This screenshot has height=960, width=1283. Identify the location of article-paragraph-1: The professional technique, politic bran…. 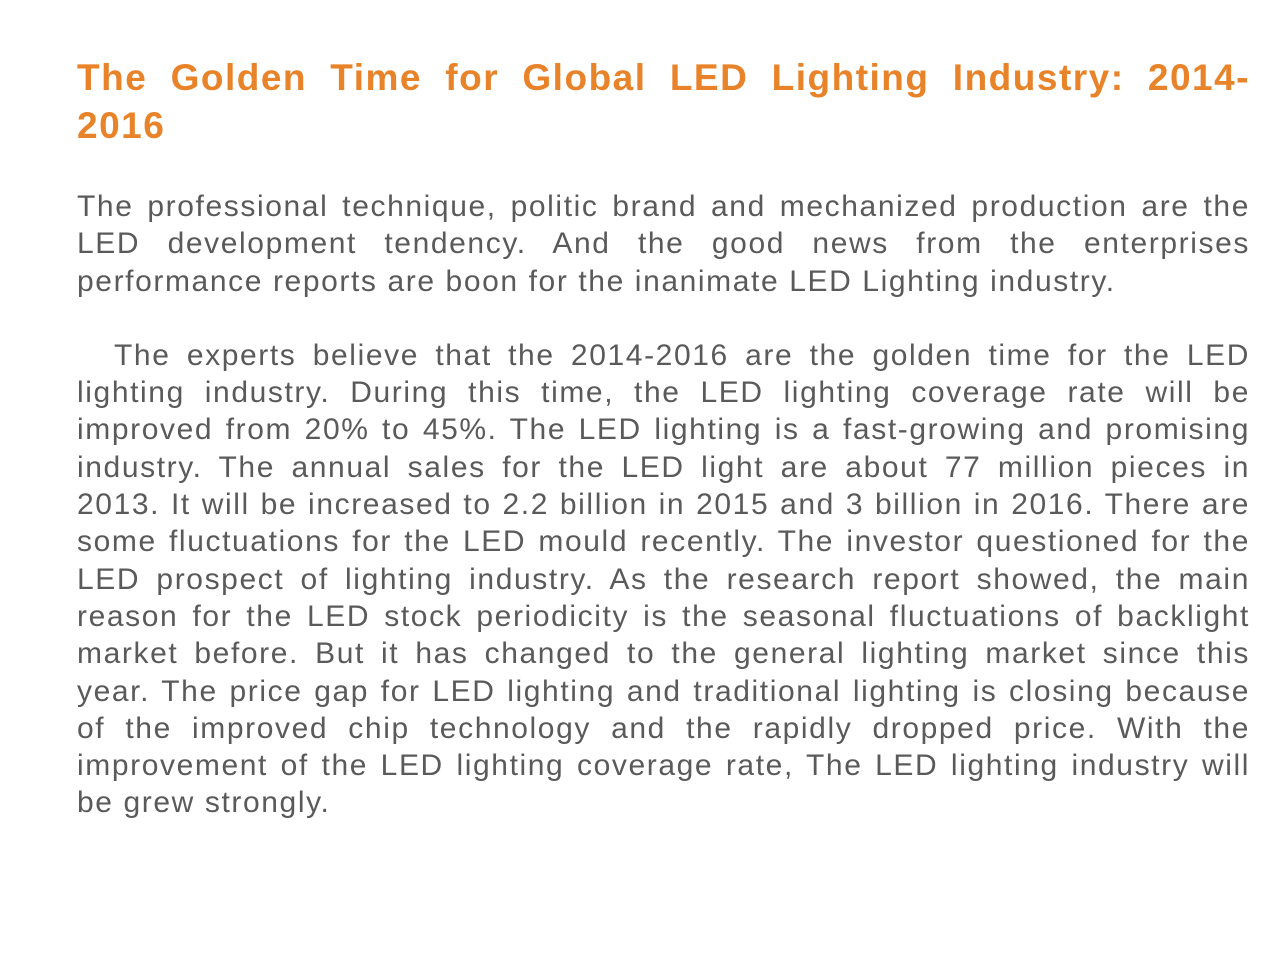
(663, 244).